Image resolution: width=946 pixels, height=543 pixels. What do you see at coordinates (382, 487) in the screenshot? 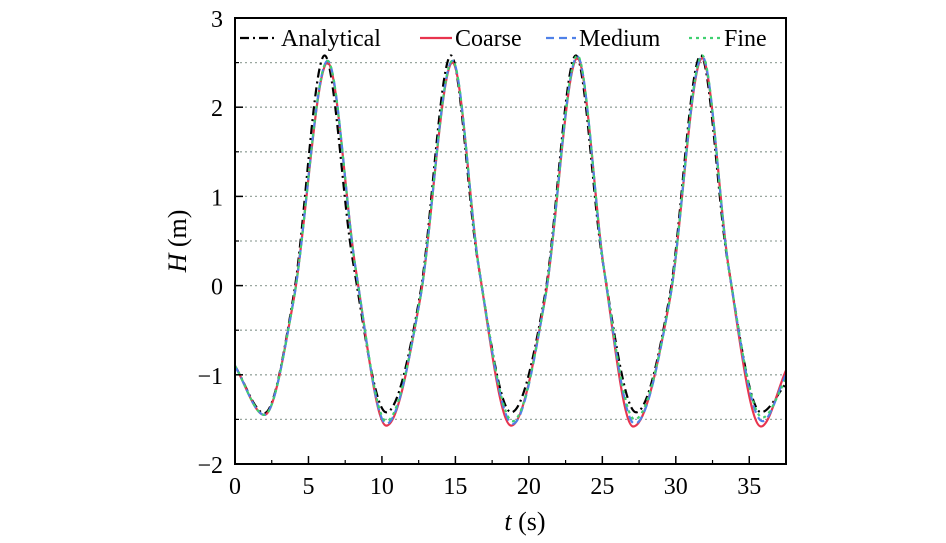
I see `x-tick-label: 10` at bounding box center [382, 487].